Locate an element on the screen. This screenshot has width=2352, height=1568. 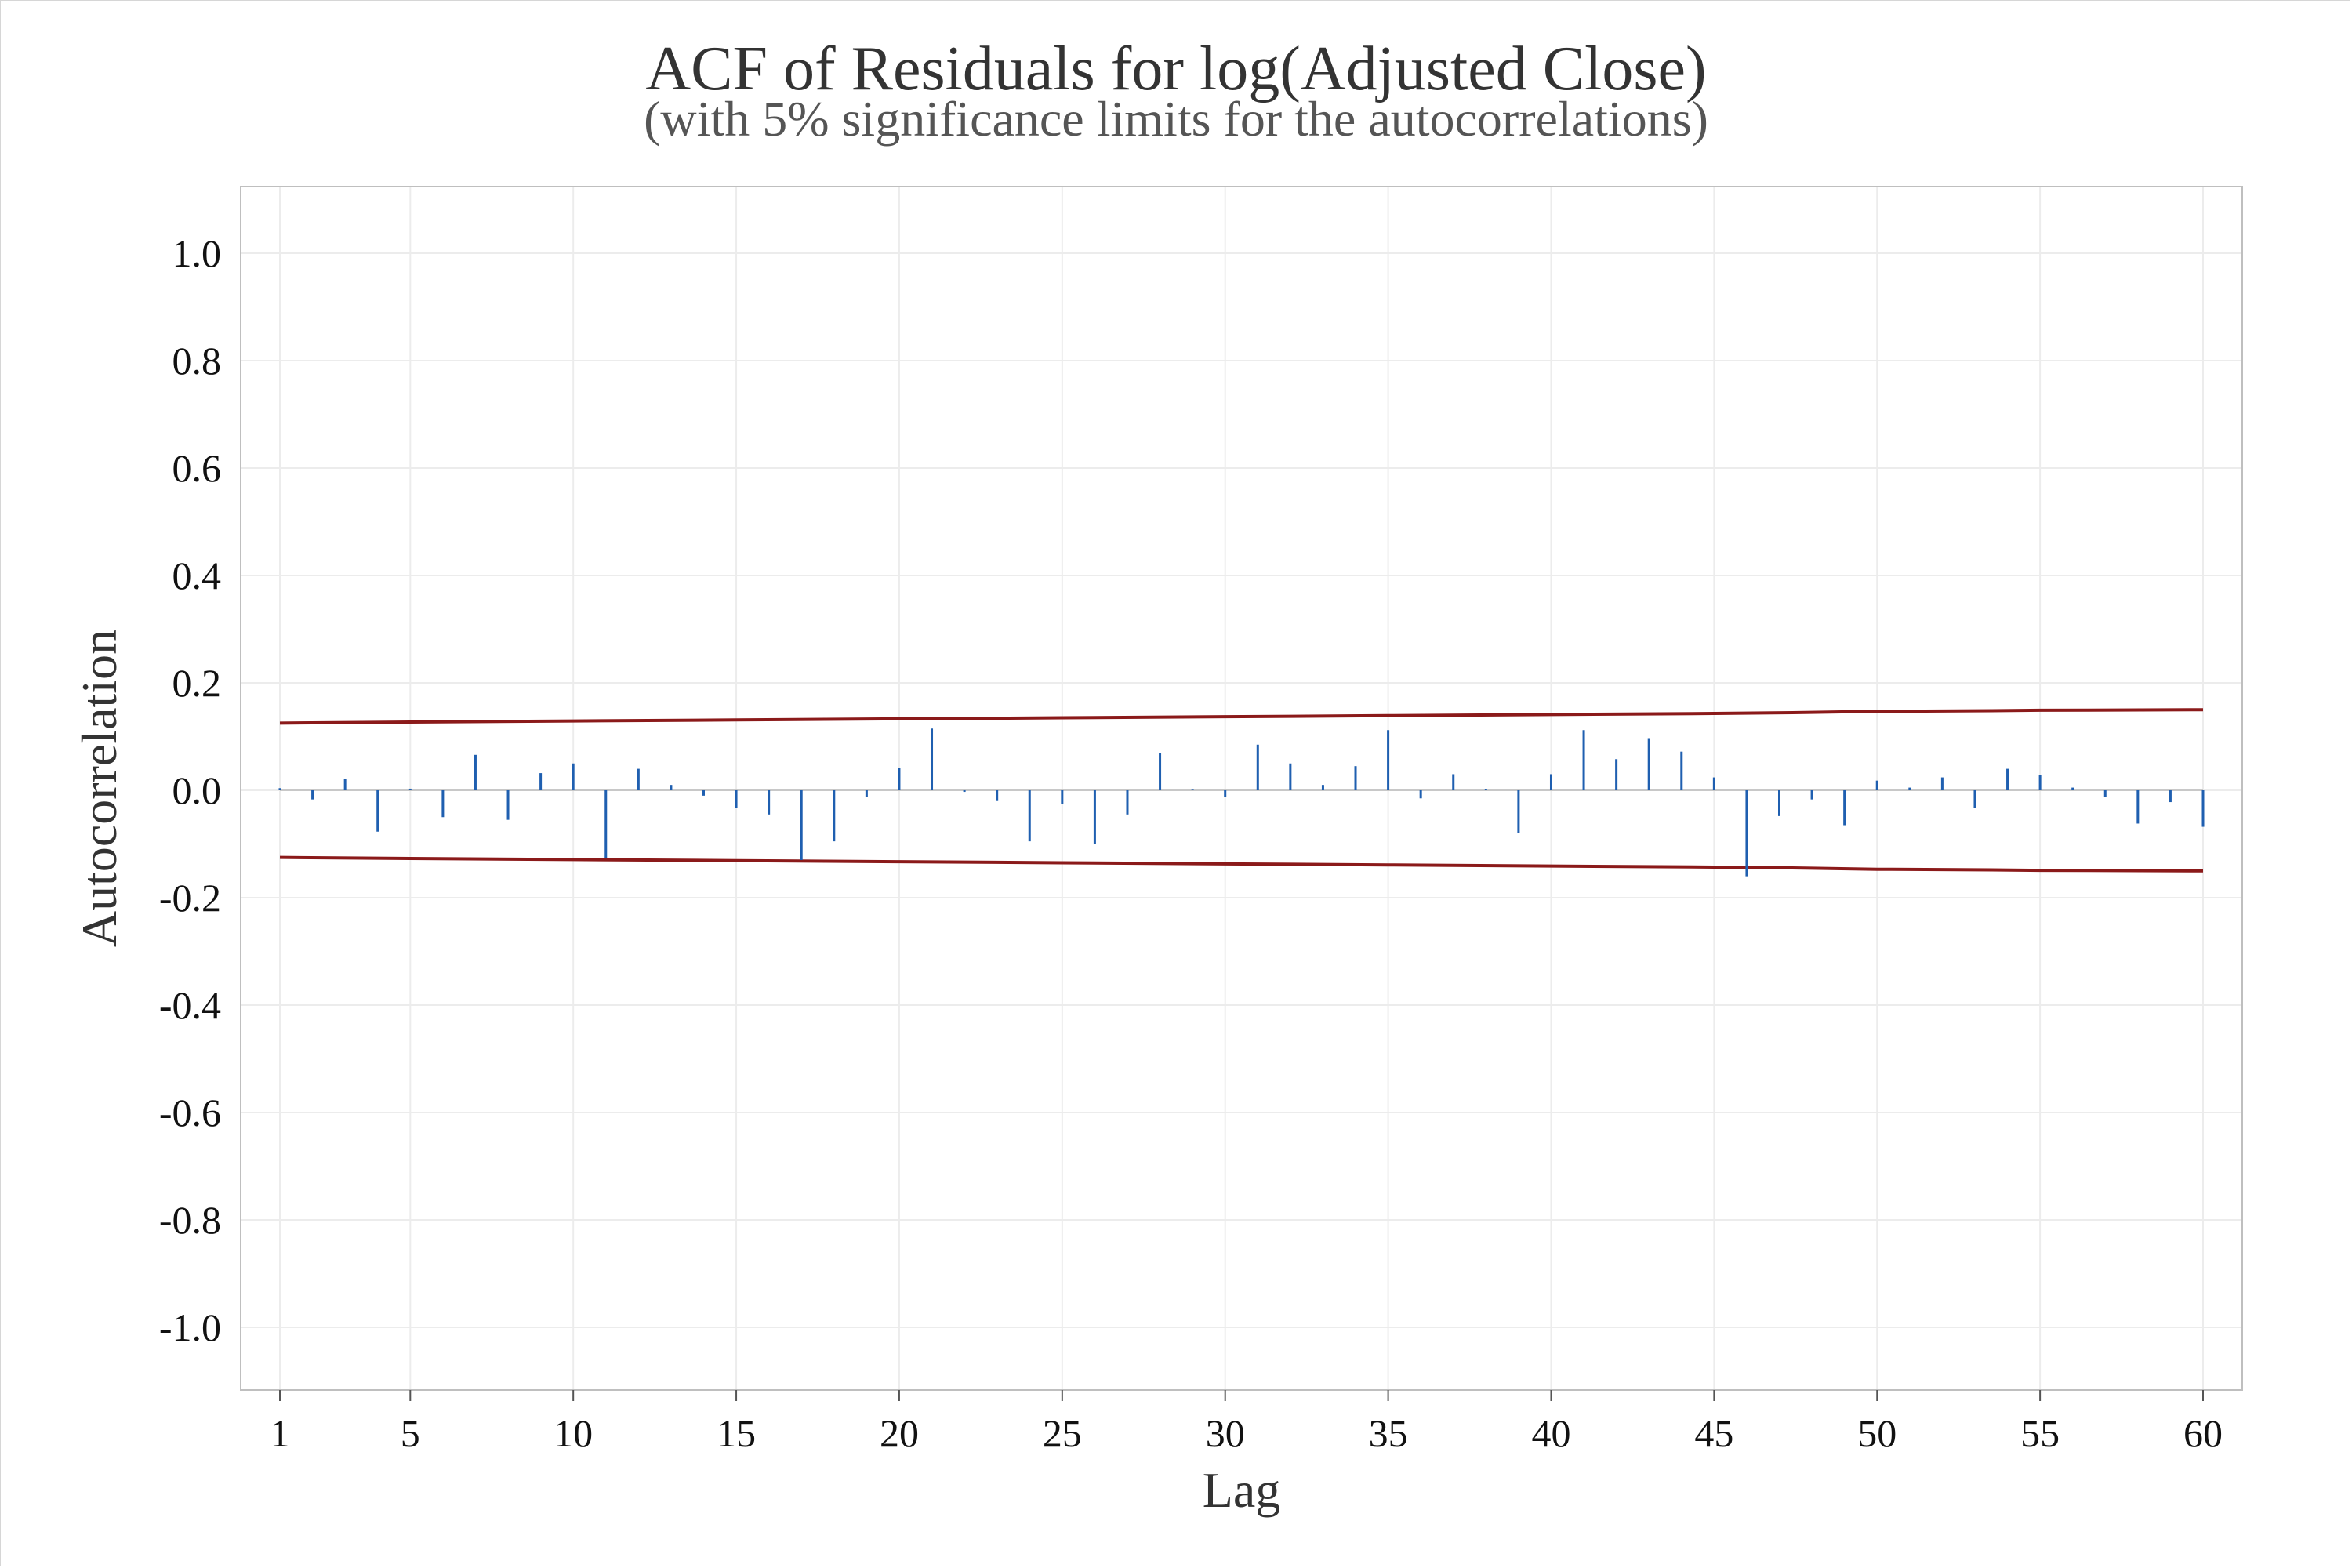
x-tick-label: 60 is located at coordinates (2203, 1433).